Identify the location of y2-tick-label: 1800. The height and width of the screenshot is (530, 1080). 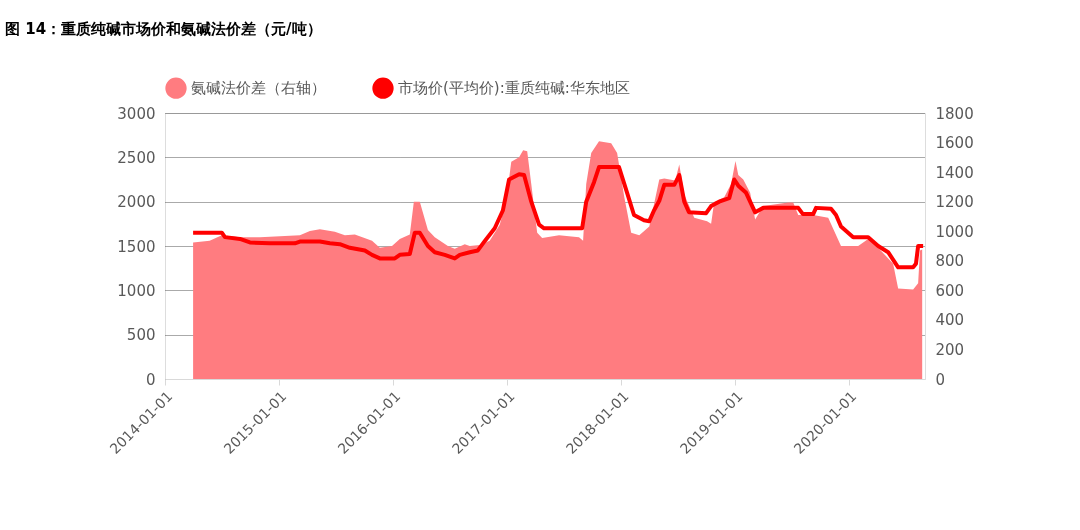
(954, 113).